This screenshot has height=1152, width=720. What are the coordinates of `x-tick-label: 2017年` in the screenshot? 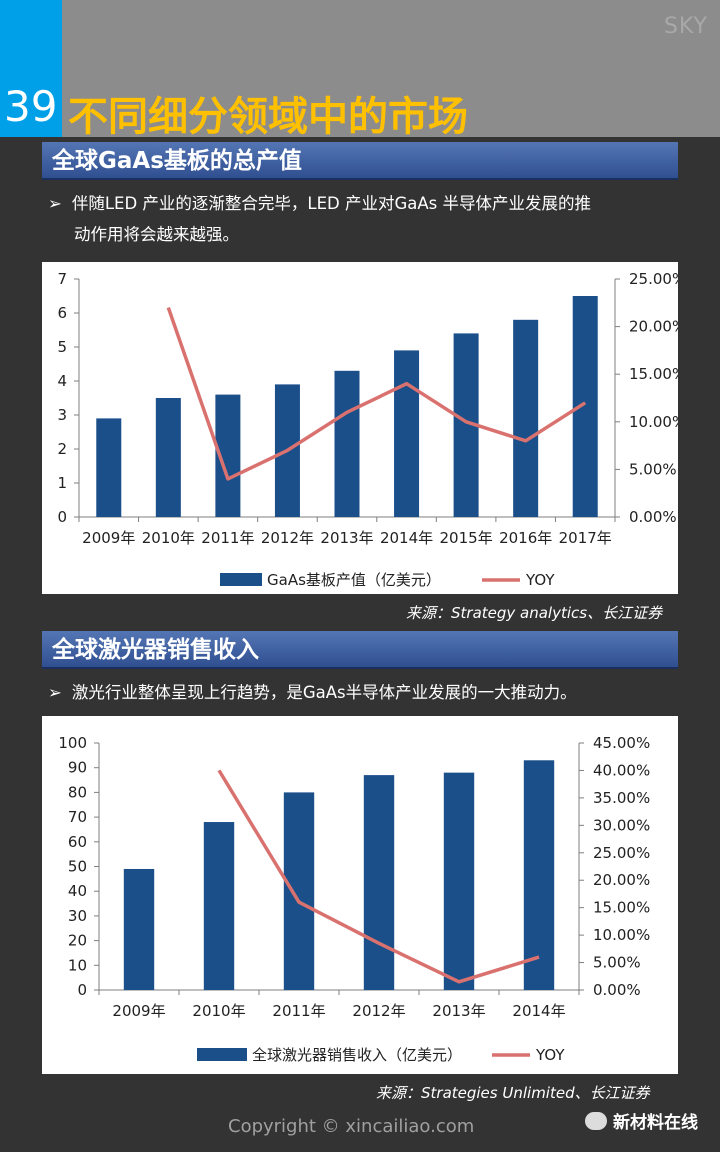 It's located at (585, 538).